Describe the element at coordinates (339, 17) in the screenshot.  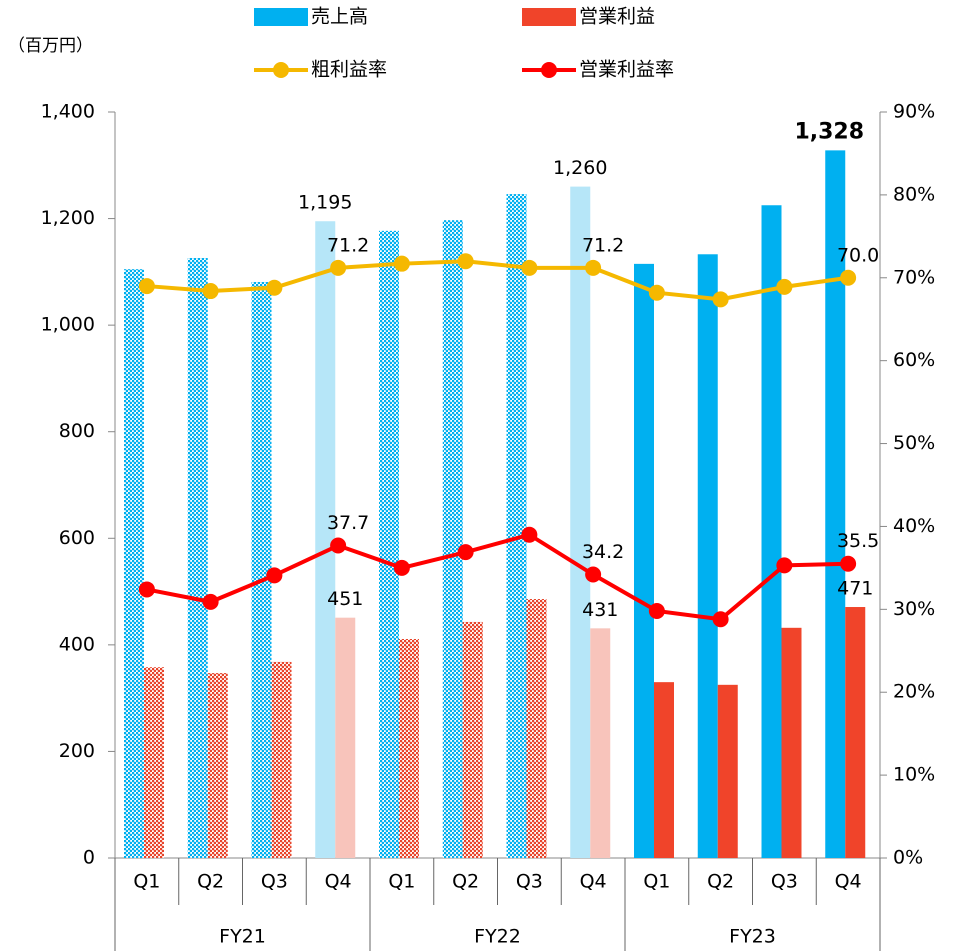
I see `legend-label: 売上高` at that location.